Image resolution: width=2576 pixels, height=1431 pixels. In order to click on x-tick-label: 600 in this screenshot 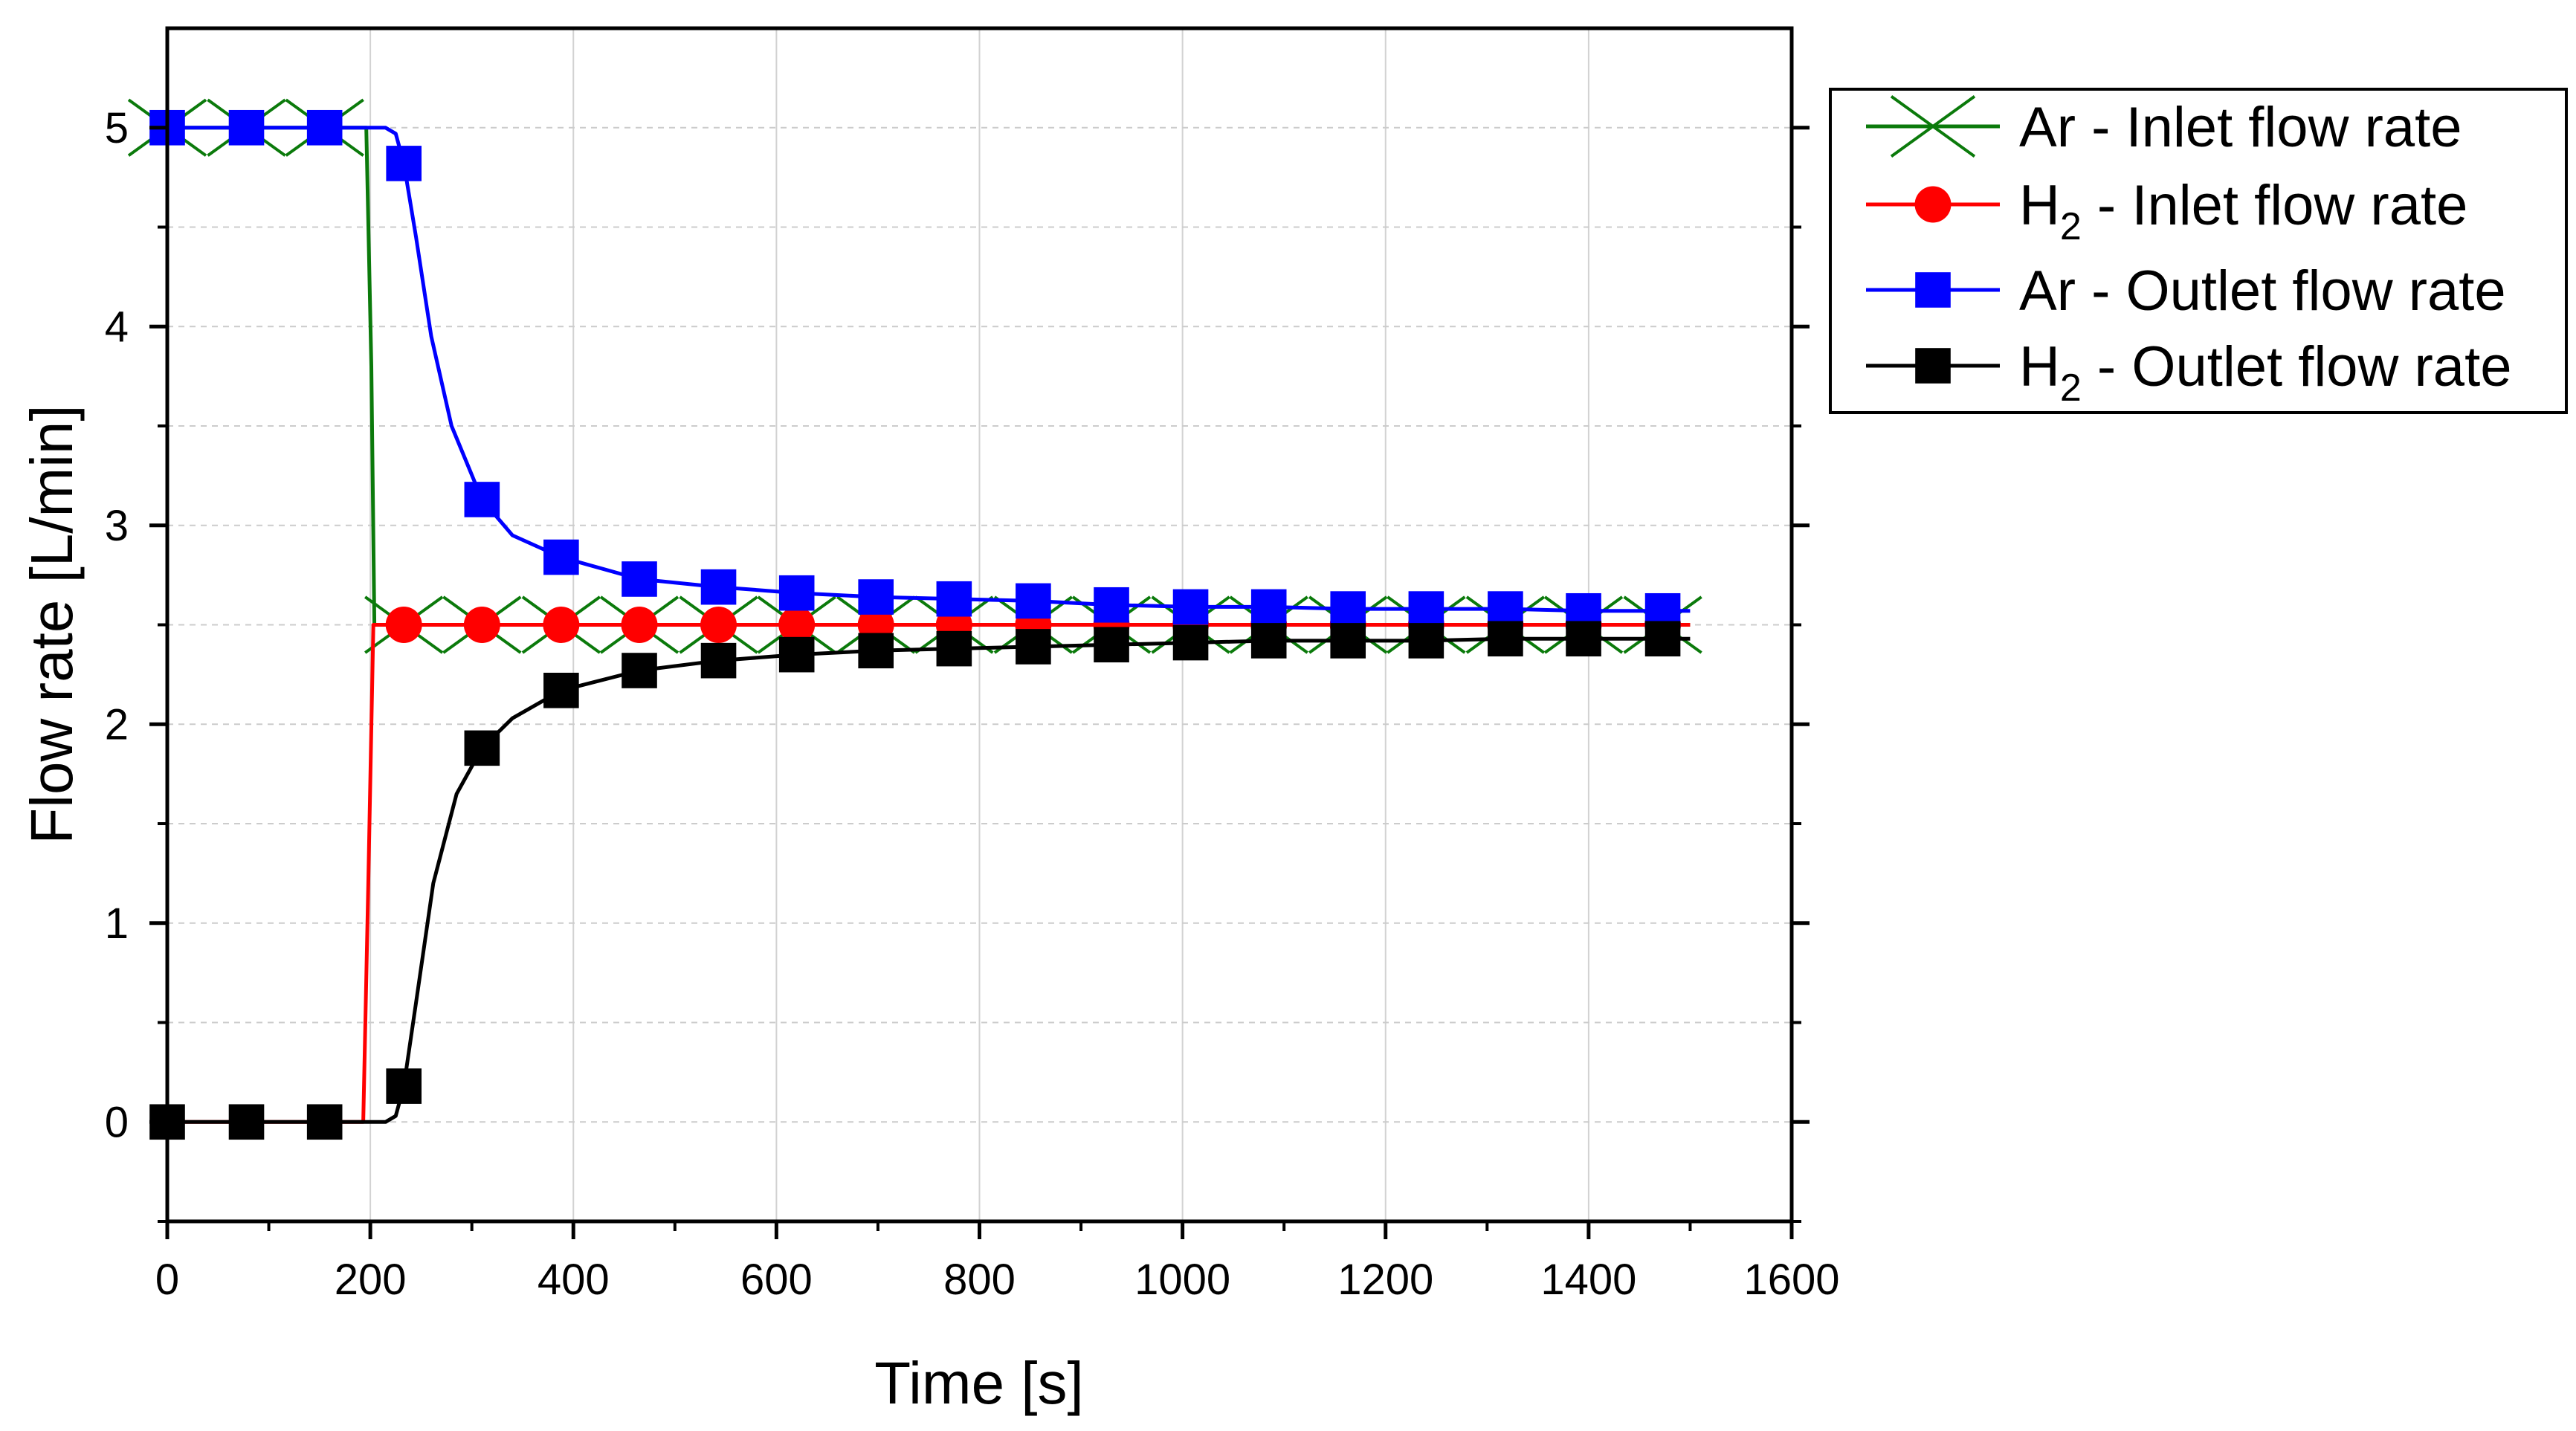, I will do `click(776, 1280)`.